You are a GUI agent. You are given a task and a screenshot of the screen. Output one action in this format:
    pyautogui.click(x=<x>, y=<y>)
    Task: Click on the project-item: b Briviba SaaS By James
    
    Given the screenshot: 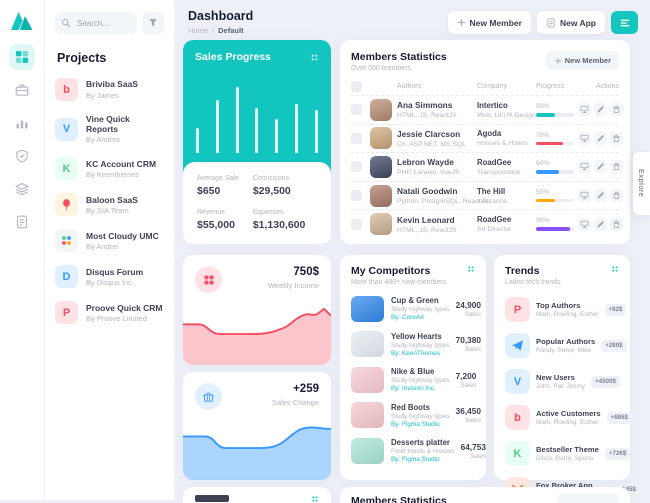 What is the action you would take?
    pyautogui.click(x=109, y=89)
    